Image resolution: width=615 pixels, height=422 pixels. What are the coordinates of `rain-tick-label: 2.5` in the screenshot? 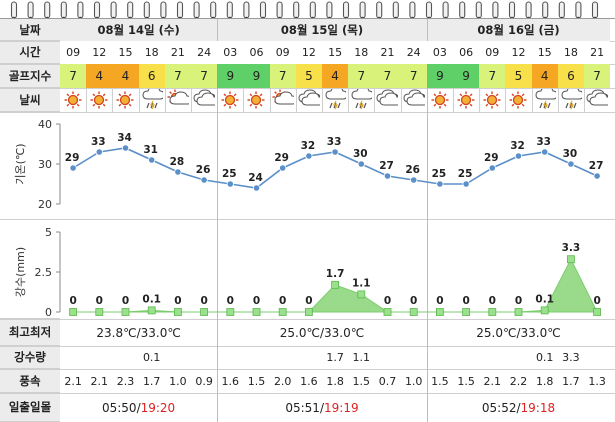 It's located at (44, 272).